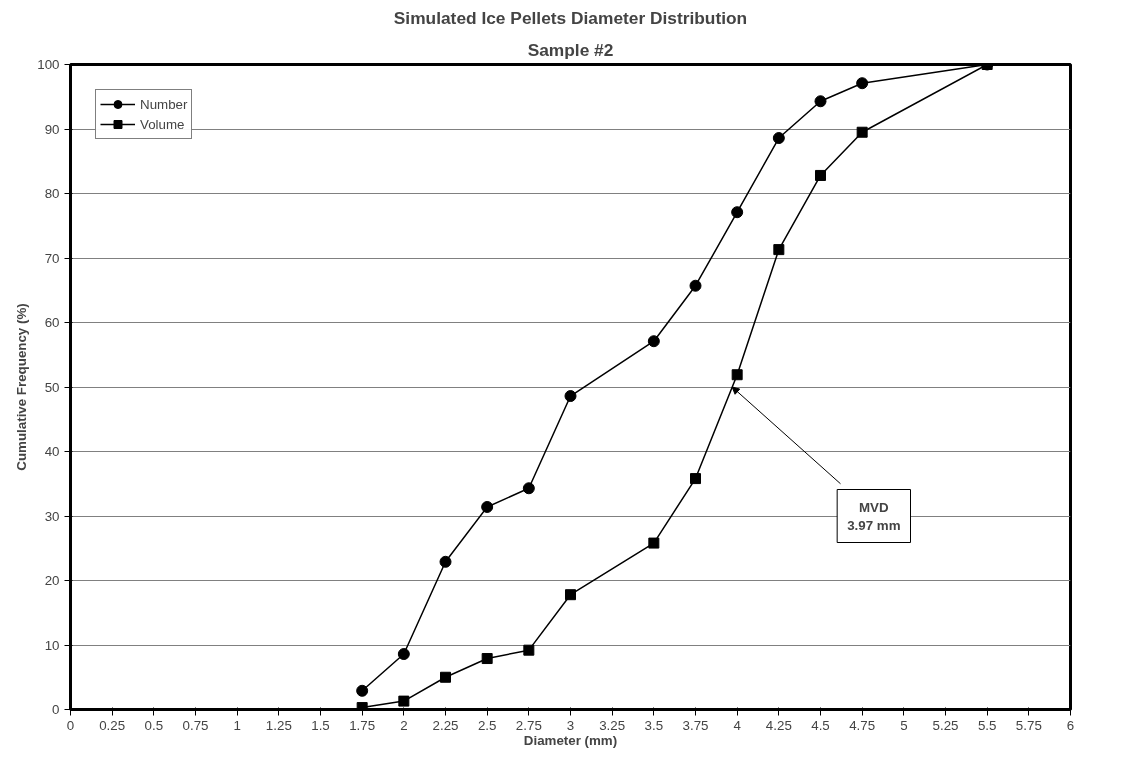 This screenshot has width=1130, height=761. Describe the element at coordinates (164, 104) in the screenshot. I see `legend-label: Number` at that location.